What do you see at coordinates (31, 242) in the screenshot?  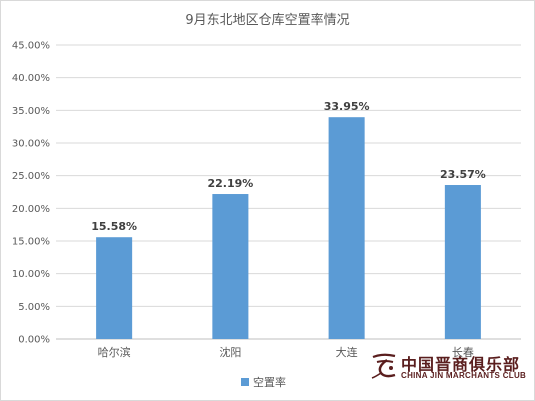 I see `y-tick-label: 15.00%` at bounding box center [31, 242].